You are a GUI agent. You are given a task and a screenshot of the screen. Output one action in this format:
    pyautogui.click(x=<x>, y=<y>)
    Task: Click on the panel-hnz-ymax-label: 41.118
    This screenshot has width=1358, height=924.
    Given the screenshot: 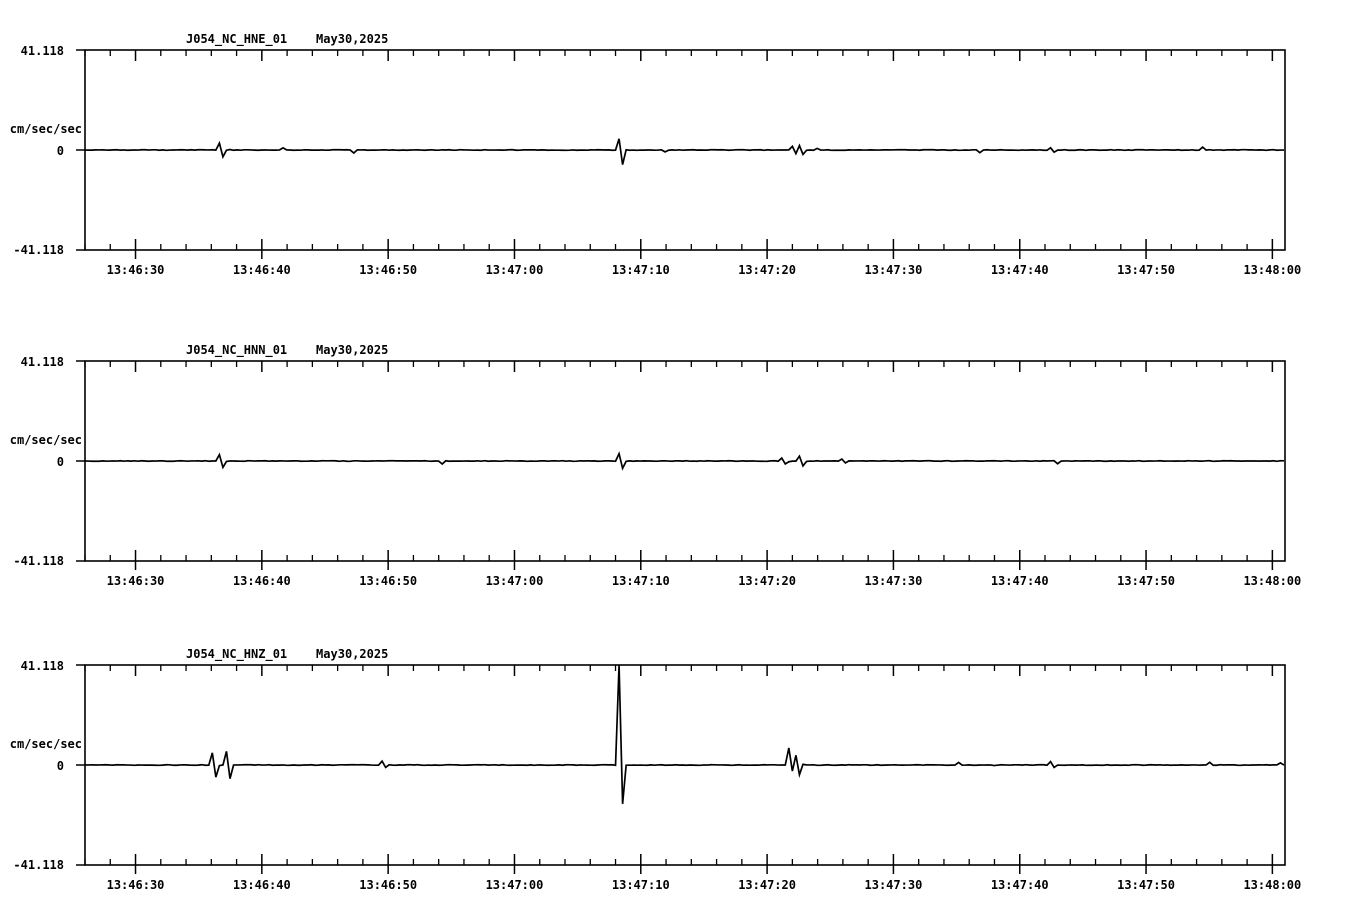 What is the action you would take?
    pyautogui.click(x=42, y=666)
    